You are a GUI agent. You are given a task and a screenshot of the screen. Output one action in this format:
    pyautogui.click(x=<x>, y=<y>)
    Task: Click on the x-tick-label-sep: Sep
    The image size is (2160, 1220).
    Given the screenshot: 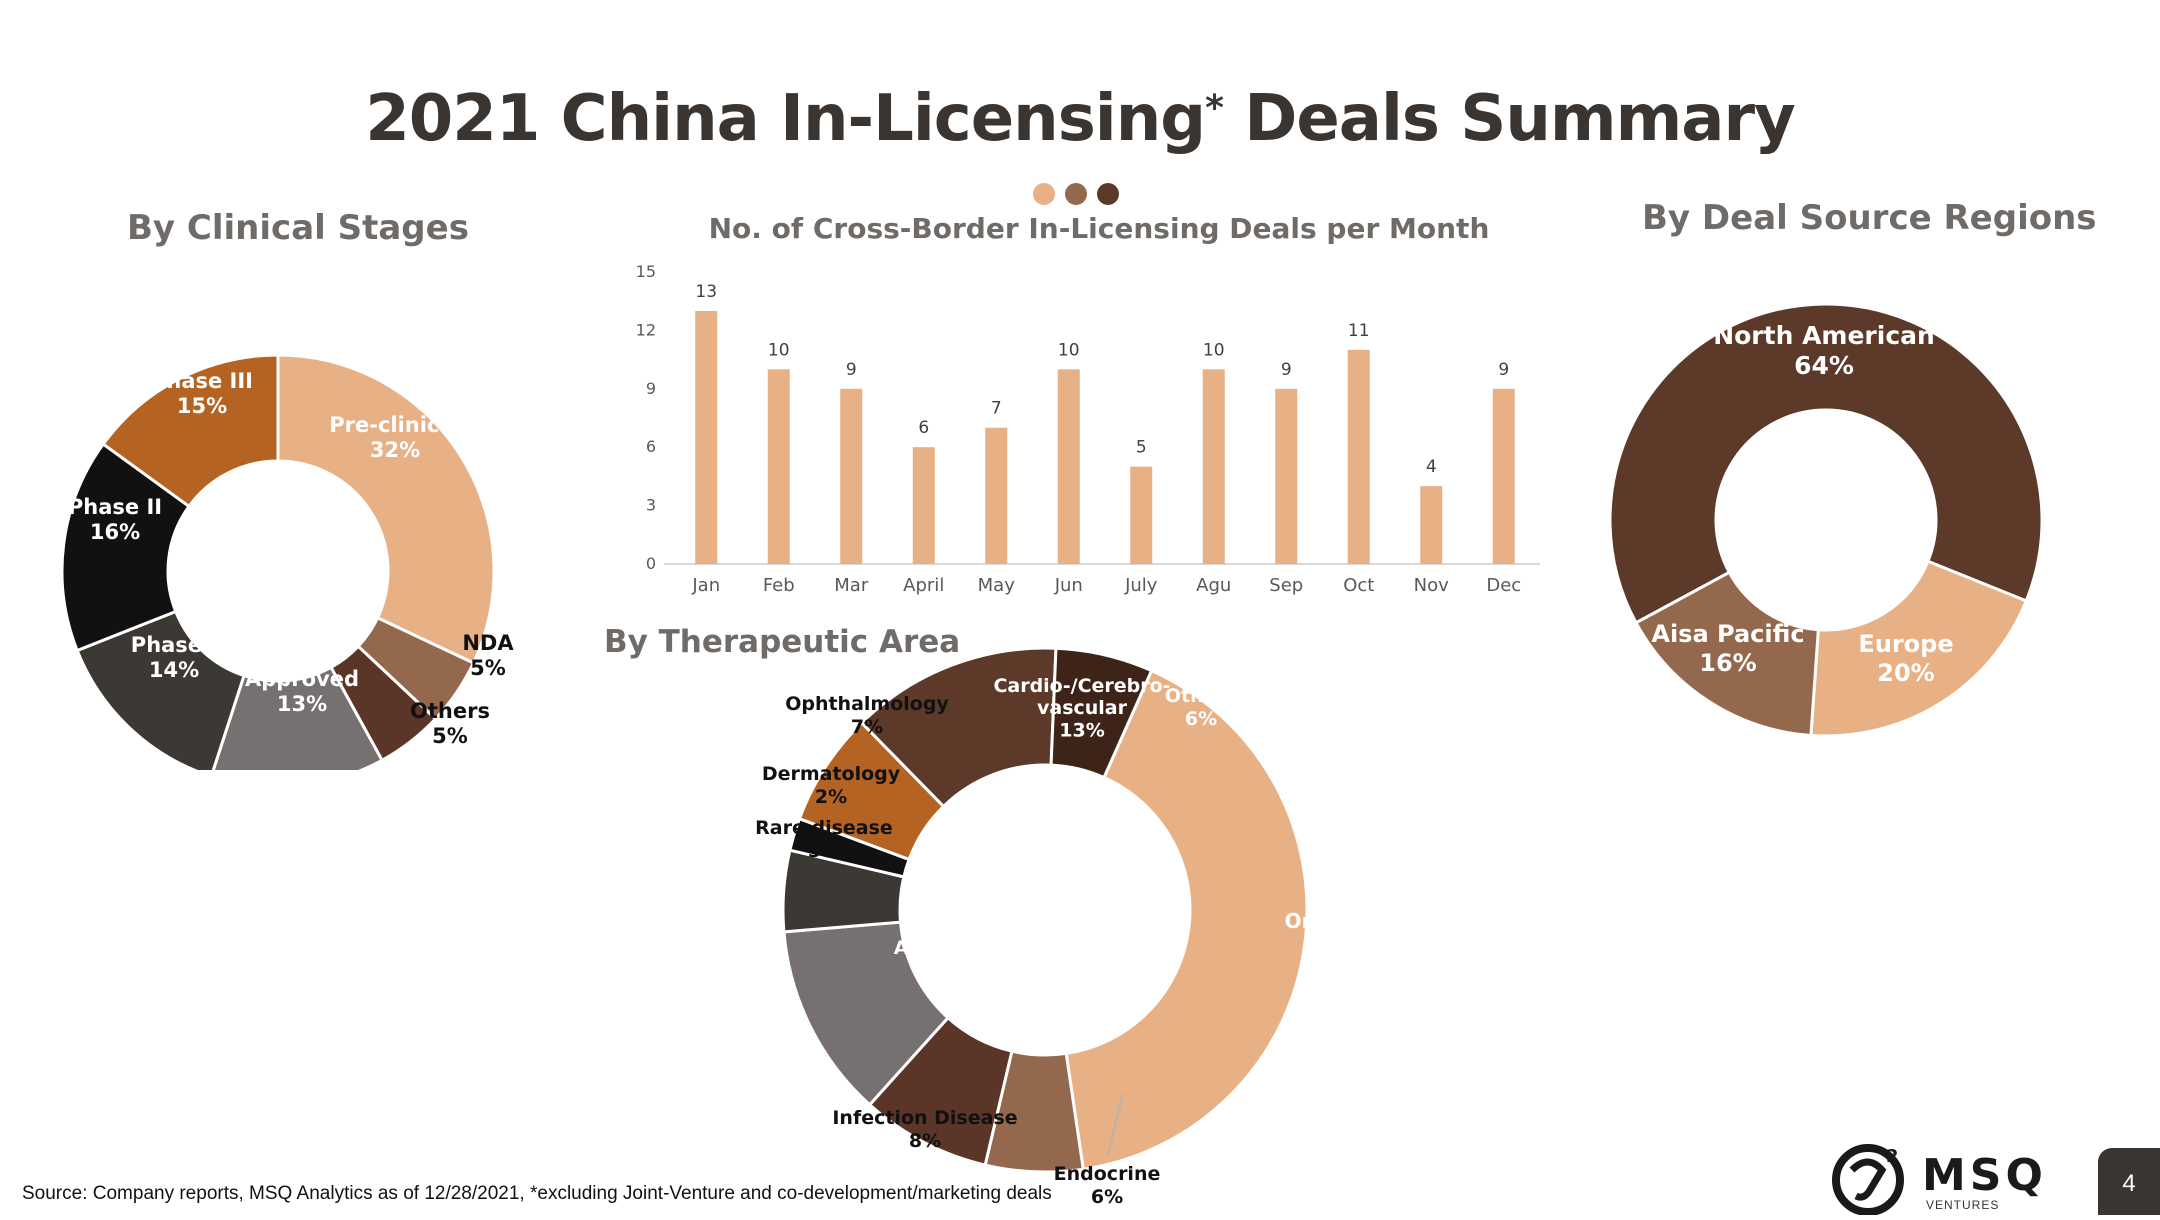 What is the action you would take?
    pyautogui.click(x=1286, y=585)
    